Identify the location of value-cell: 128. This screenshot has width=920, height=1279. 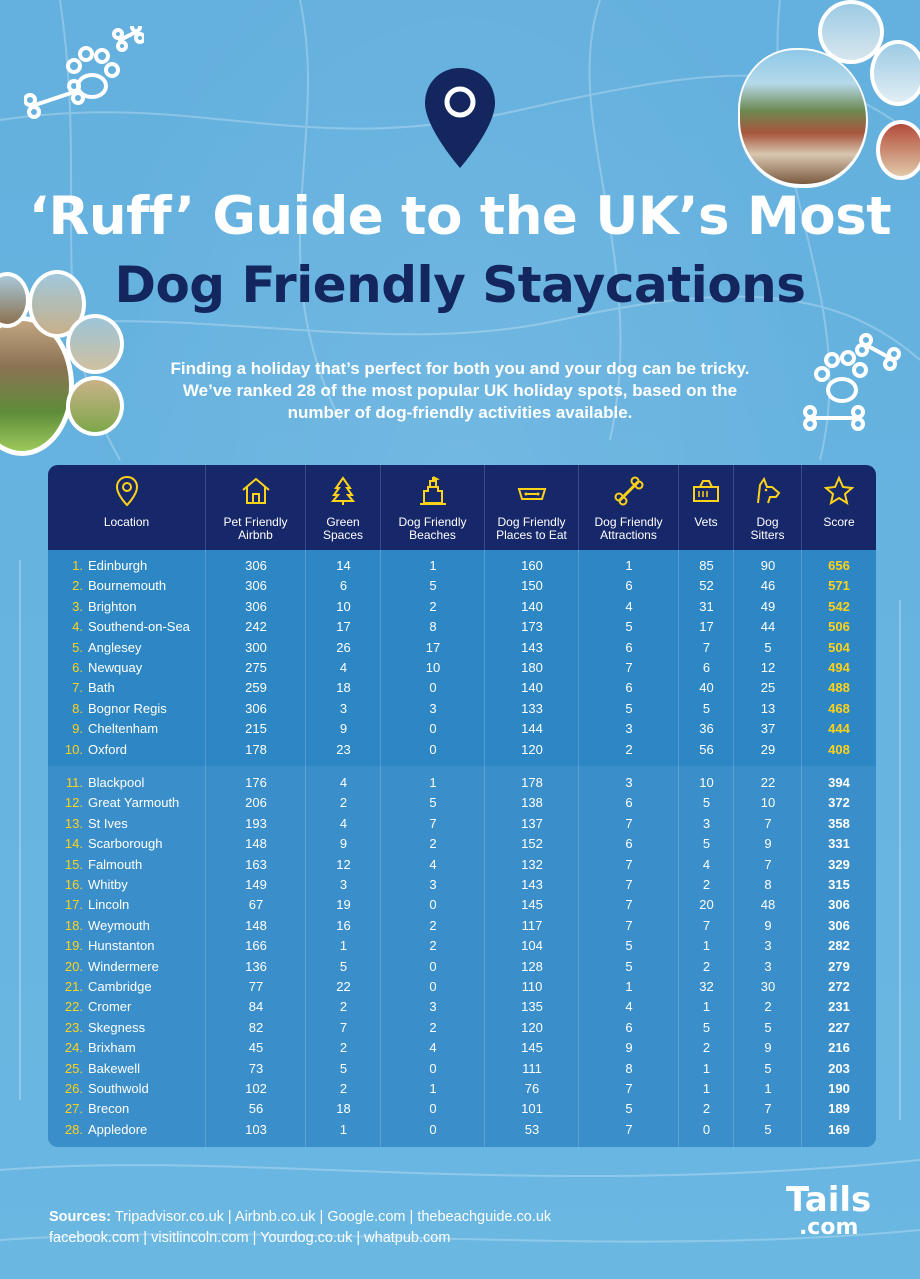
(532, 966).